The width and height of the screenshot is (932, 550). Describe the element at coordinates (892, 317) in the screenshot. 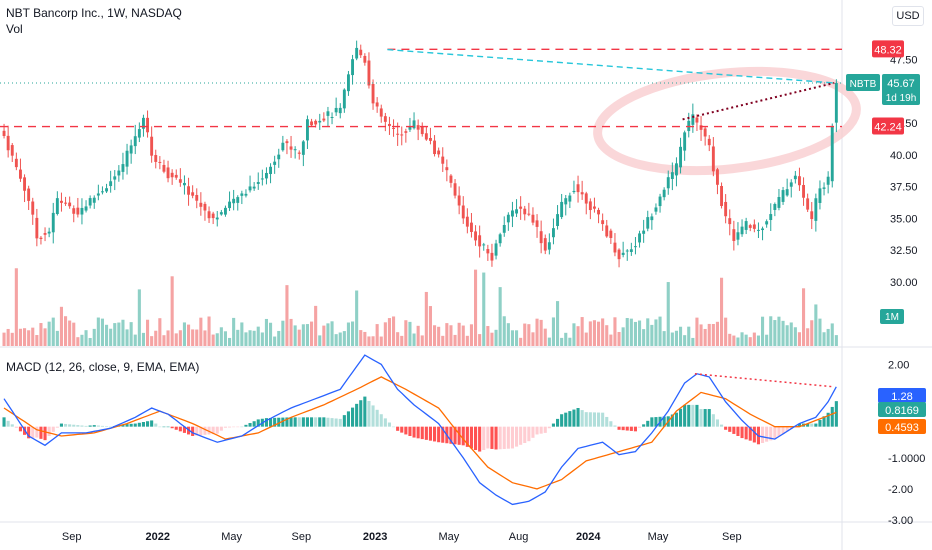

I see `volume-max-label: 1M` at that location.